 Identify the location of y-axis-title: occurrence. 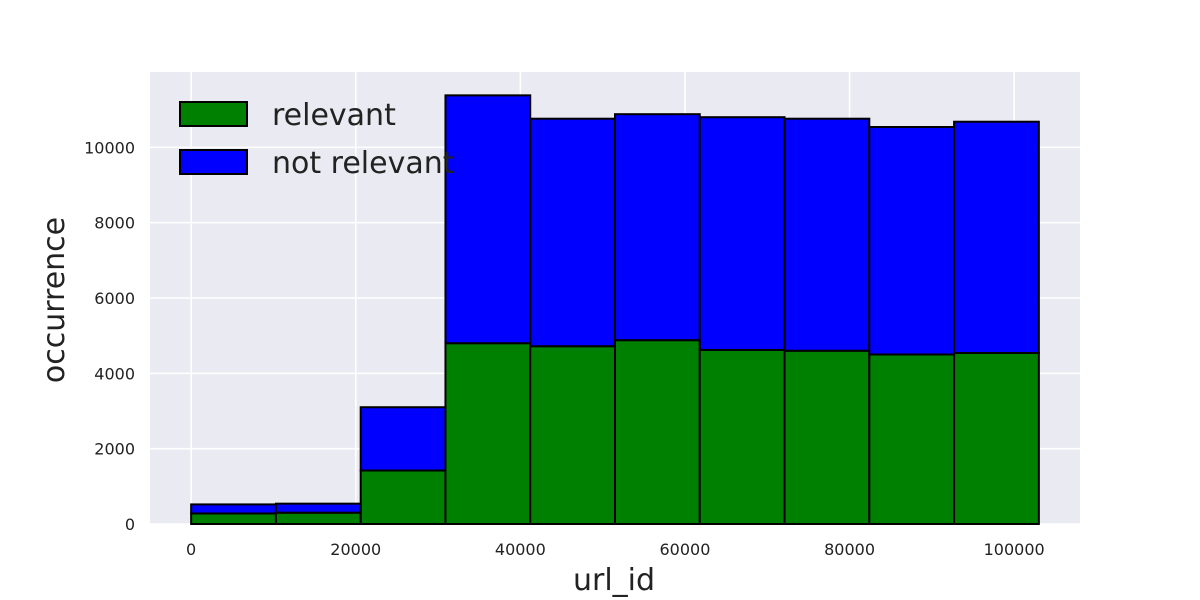
(54, 300).